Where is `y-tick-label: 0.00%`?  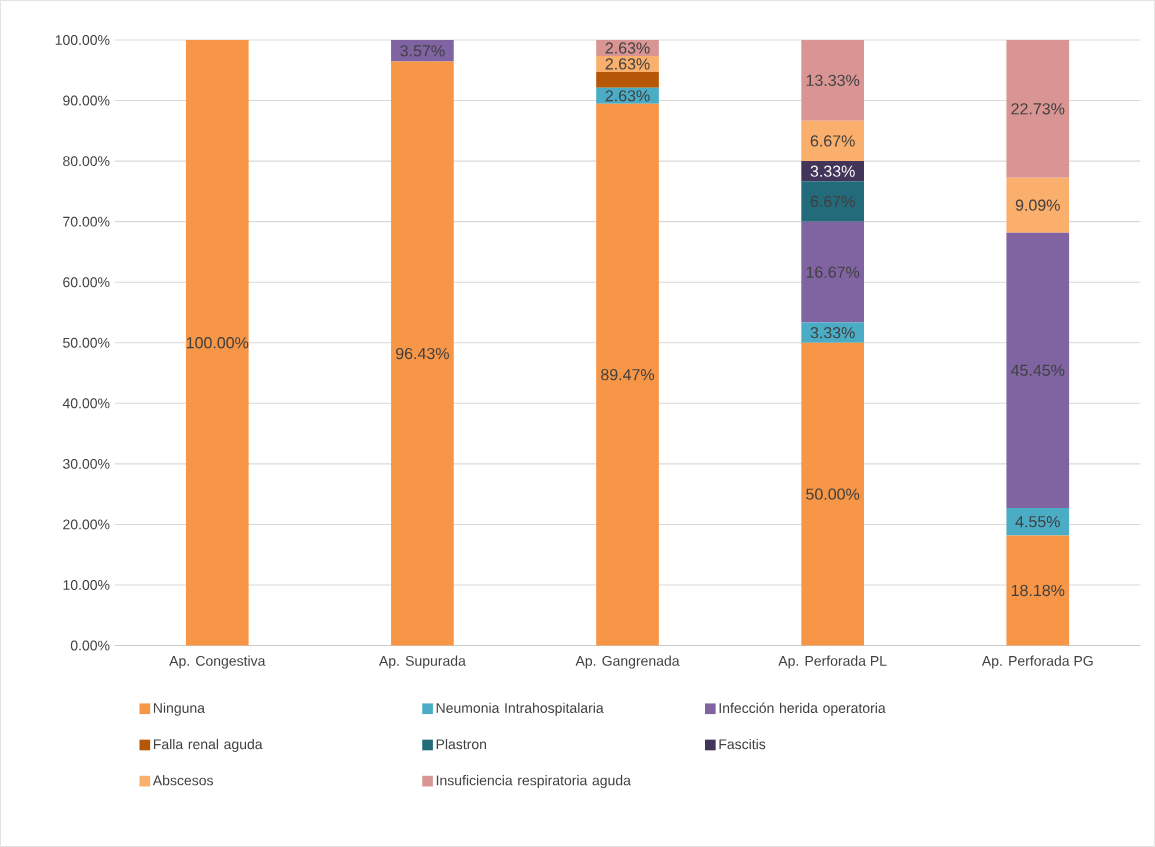 y-tick-label: 0.00% is located at coordinates (90, 645).